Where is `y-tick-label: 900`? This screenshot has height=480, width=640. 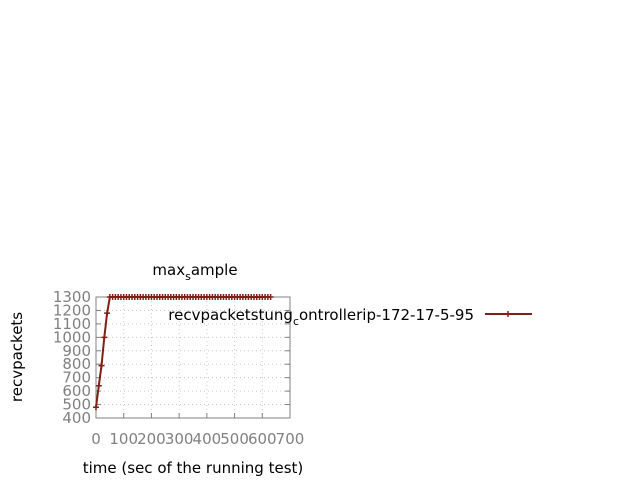
y-tick-label: 900 is located at coordinates (76, 351).